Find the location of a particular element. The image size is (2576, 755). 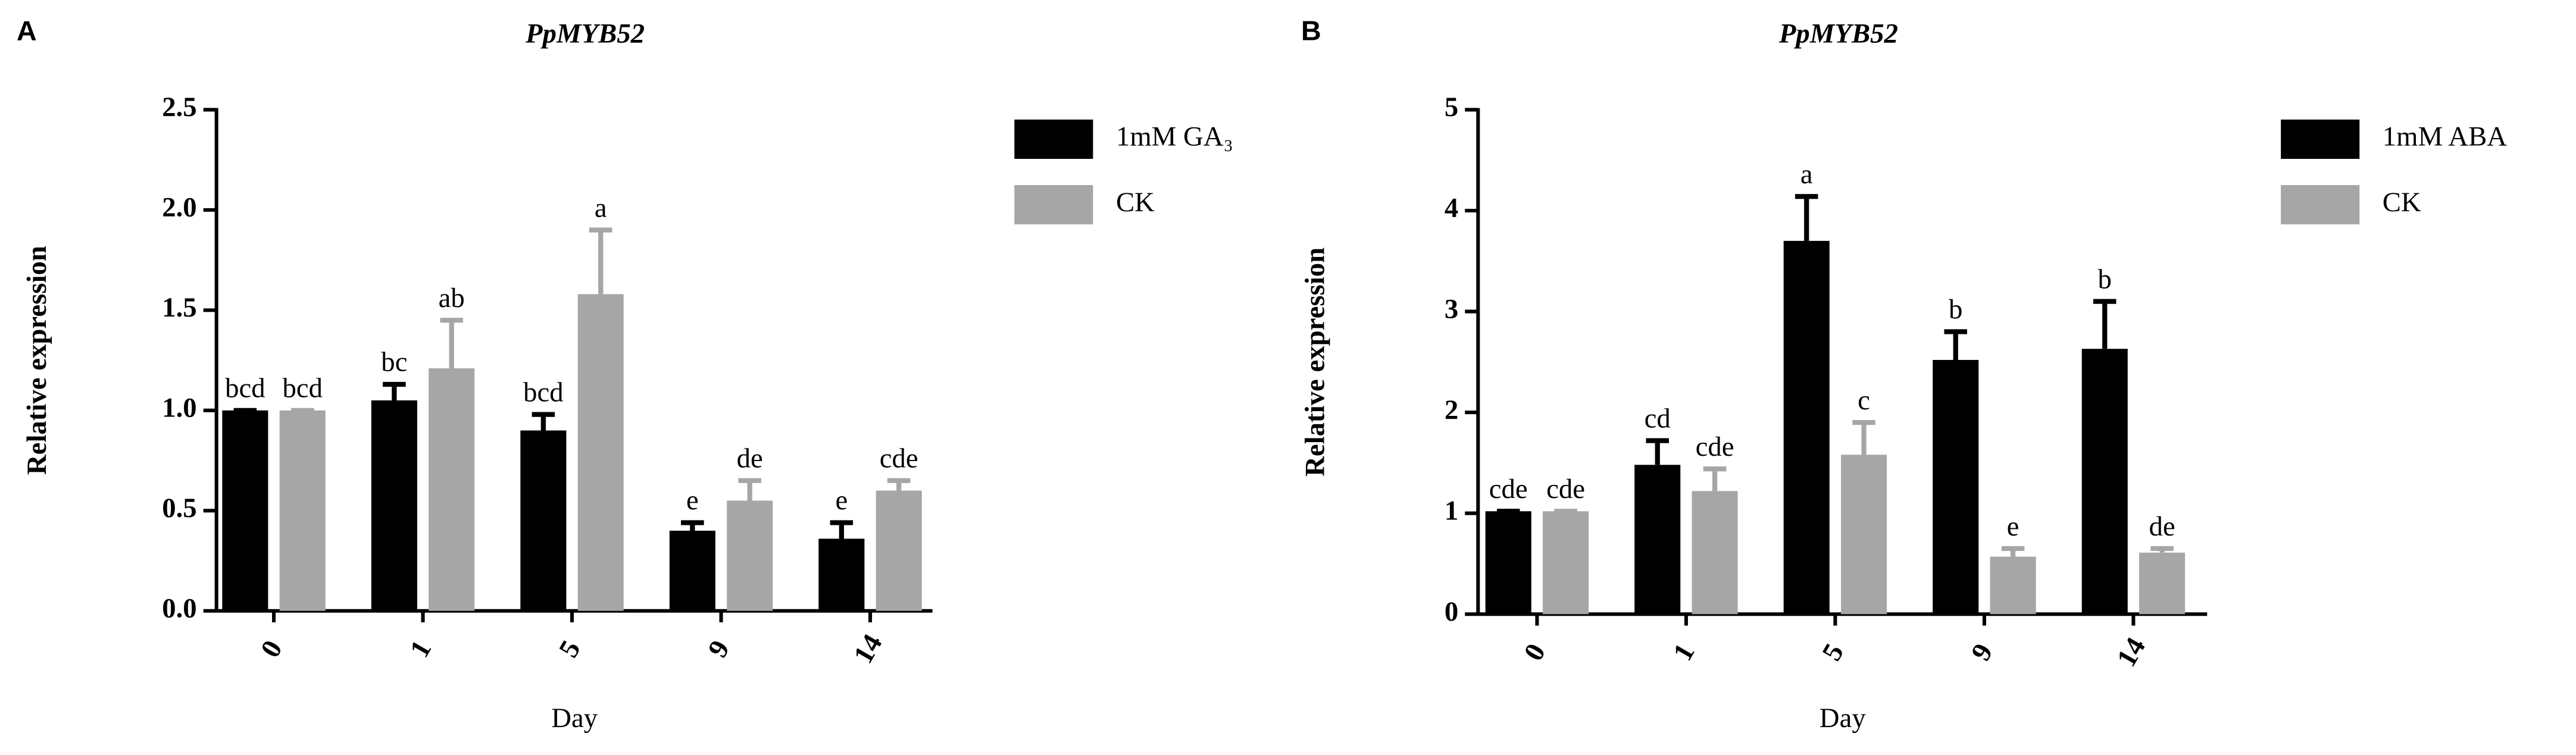

y-tick-label: 2.0 is located at coordinates (179, 208).